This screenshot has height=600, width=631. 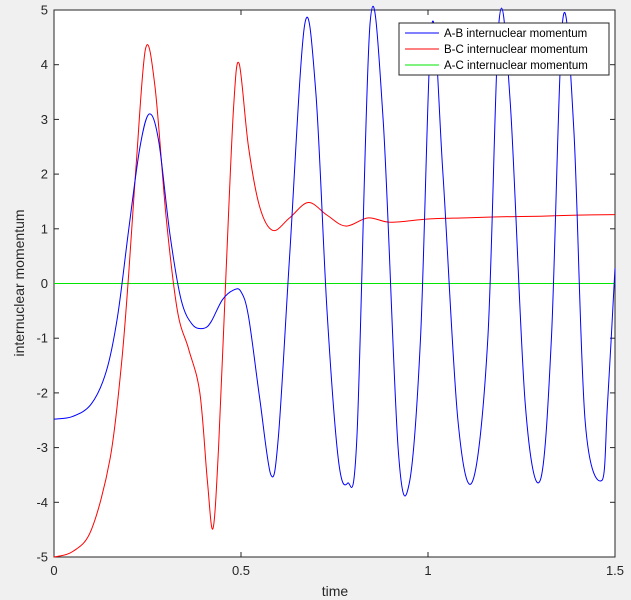 What do you see at coordinates (53, 570) in the screenshot?
I see `x-tick-label: 0` at bounding box center [53, 570].